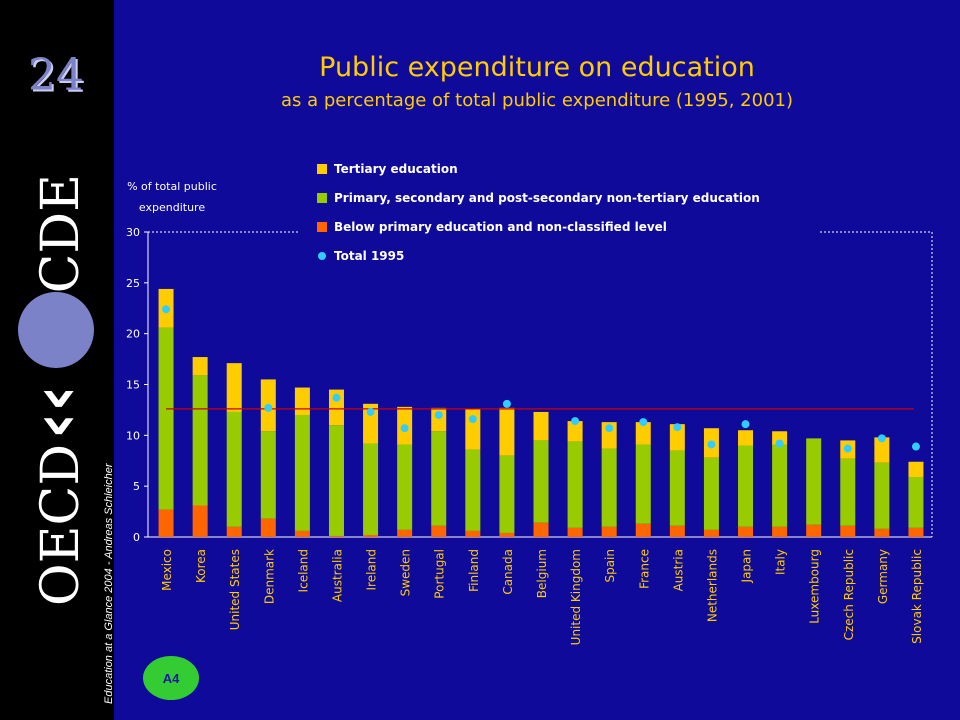 The image size is (960, 720). What do you see at coordinates (396, 169) in the screenshot?
I see `legend-label: Tertiary education` at bounding box center [396, 169].